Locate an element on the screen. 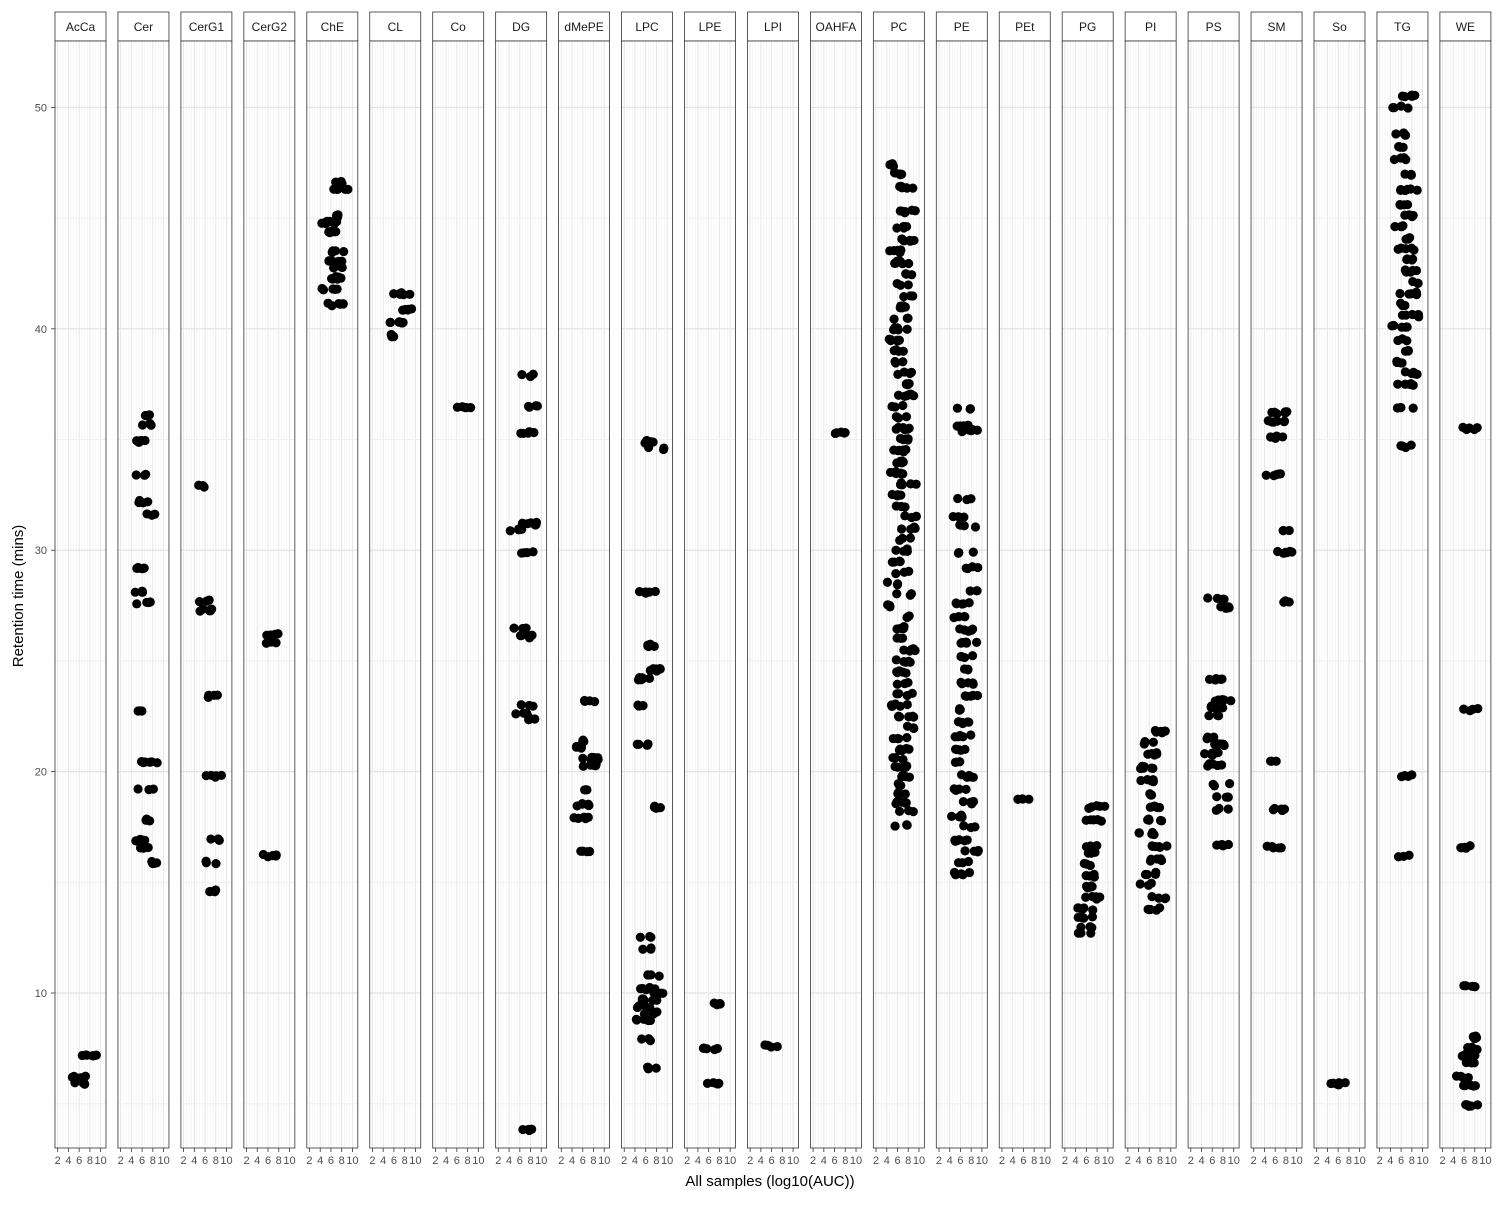  facet-strip-label: CerG1 is located at coordinates (207, 27).